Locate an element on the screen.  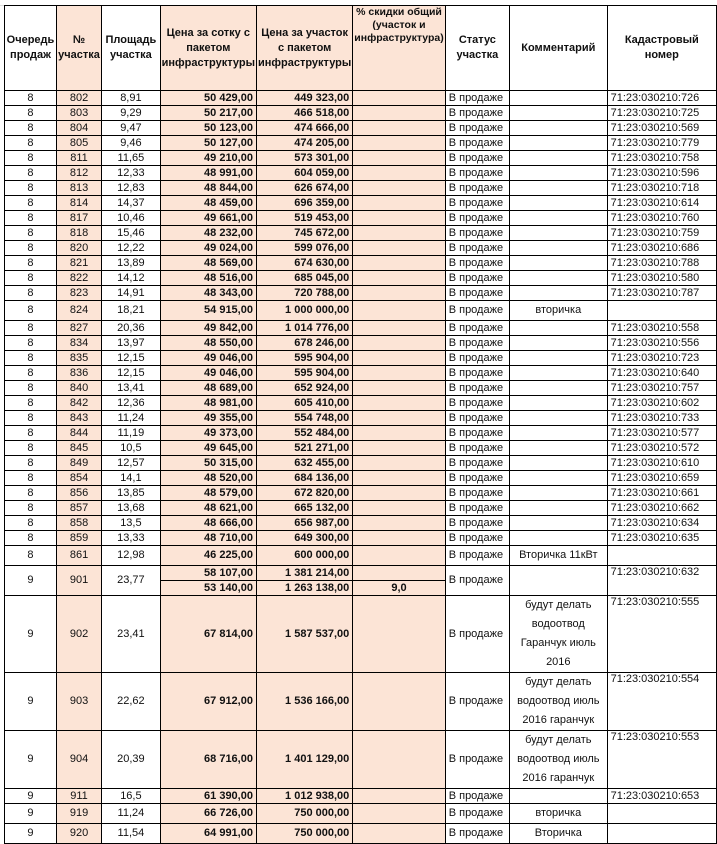
plot-number-cell: 920 is located at coordinates (79, 833).